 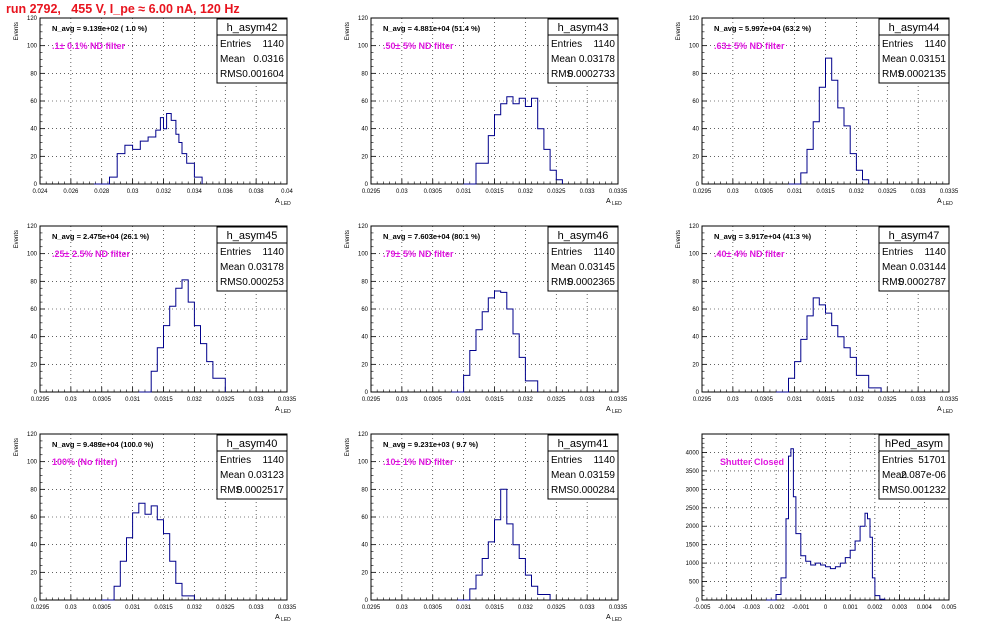 What do you see at coordinates (597, 267) in the screenshot?
I see `stats-value: 0.03145` at bounding box center [597, 267].